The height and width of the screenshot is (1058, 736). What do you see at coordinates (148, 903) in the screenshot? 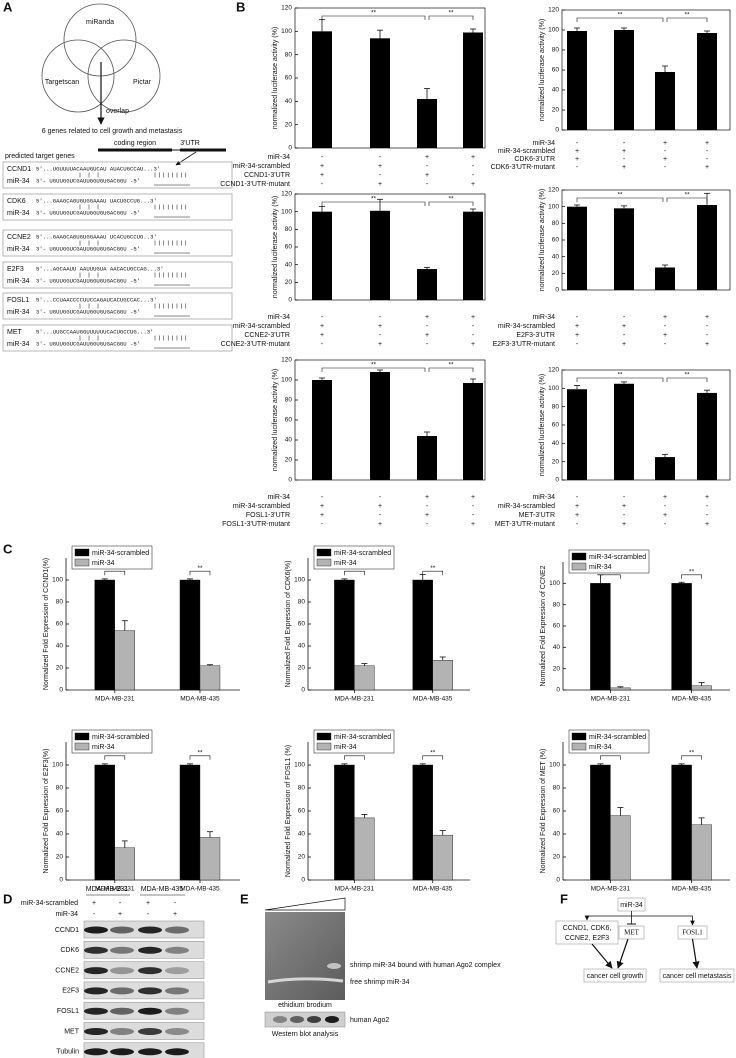
I see `treatment-sign: +` at bounding box center [148, 903].